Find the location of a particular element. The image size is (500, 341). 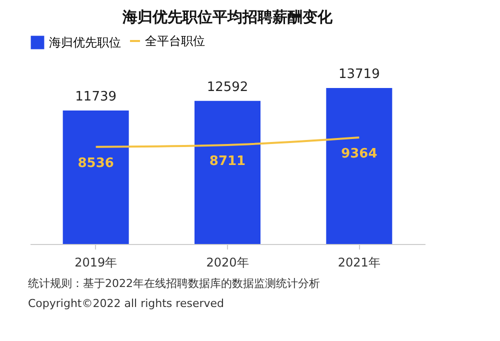

data-label: 9364 is located at coordinates (359, 154).